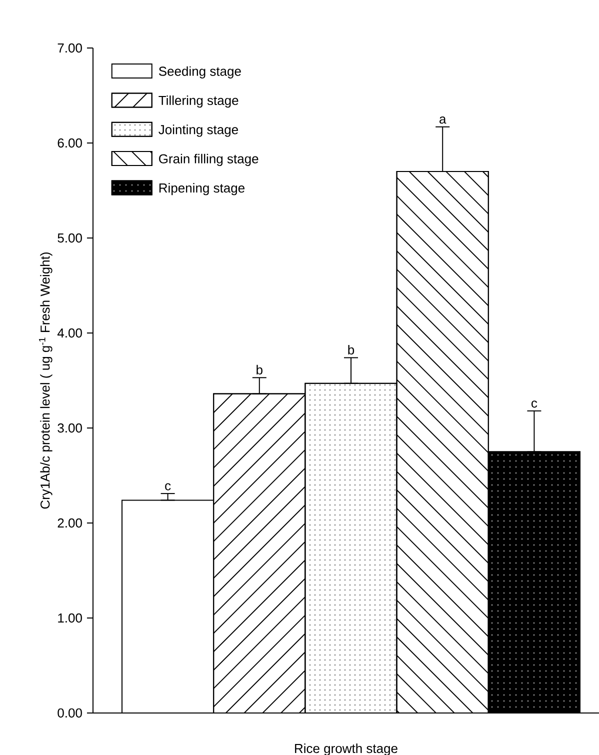  I want to click on y-axis-title: Cry1Ab/c protein level ( ug g$^{-1}$ Fresh Weight), so click(45, 380).